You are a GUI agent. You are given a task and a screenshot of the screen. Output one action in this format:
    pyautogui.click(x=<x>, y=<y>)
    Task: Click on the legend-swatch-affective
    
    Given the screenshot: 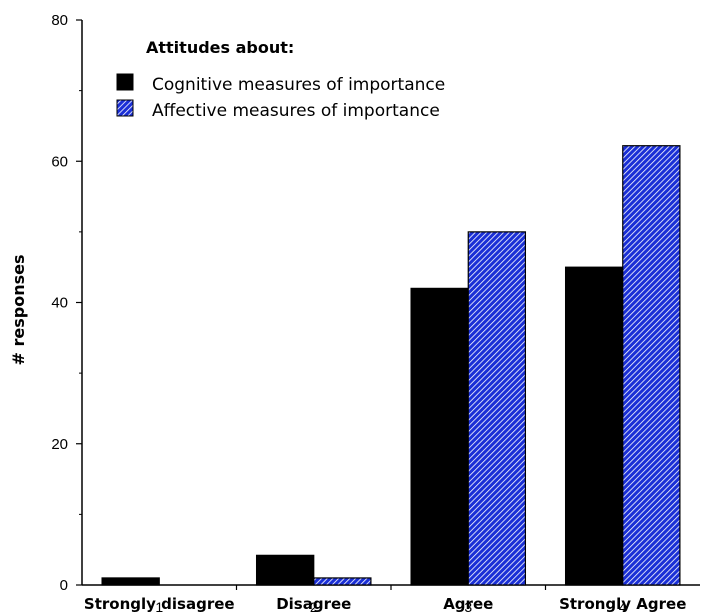 What is the action you would take?
    pyautogui.click(x=125, y=108)
    